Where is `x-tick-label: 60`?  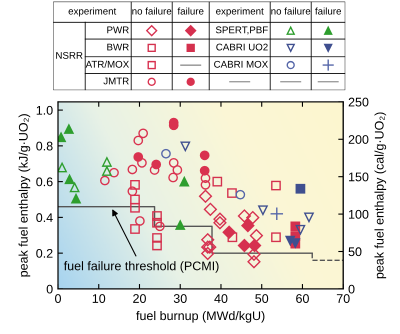 x-tick-label: 60 is located at coordinates (302, 298).